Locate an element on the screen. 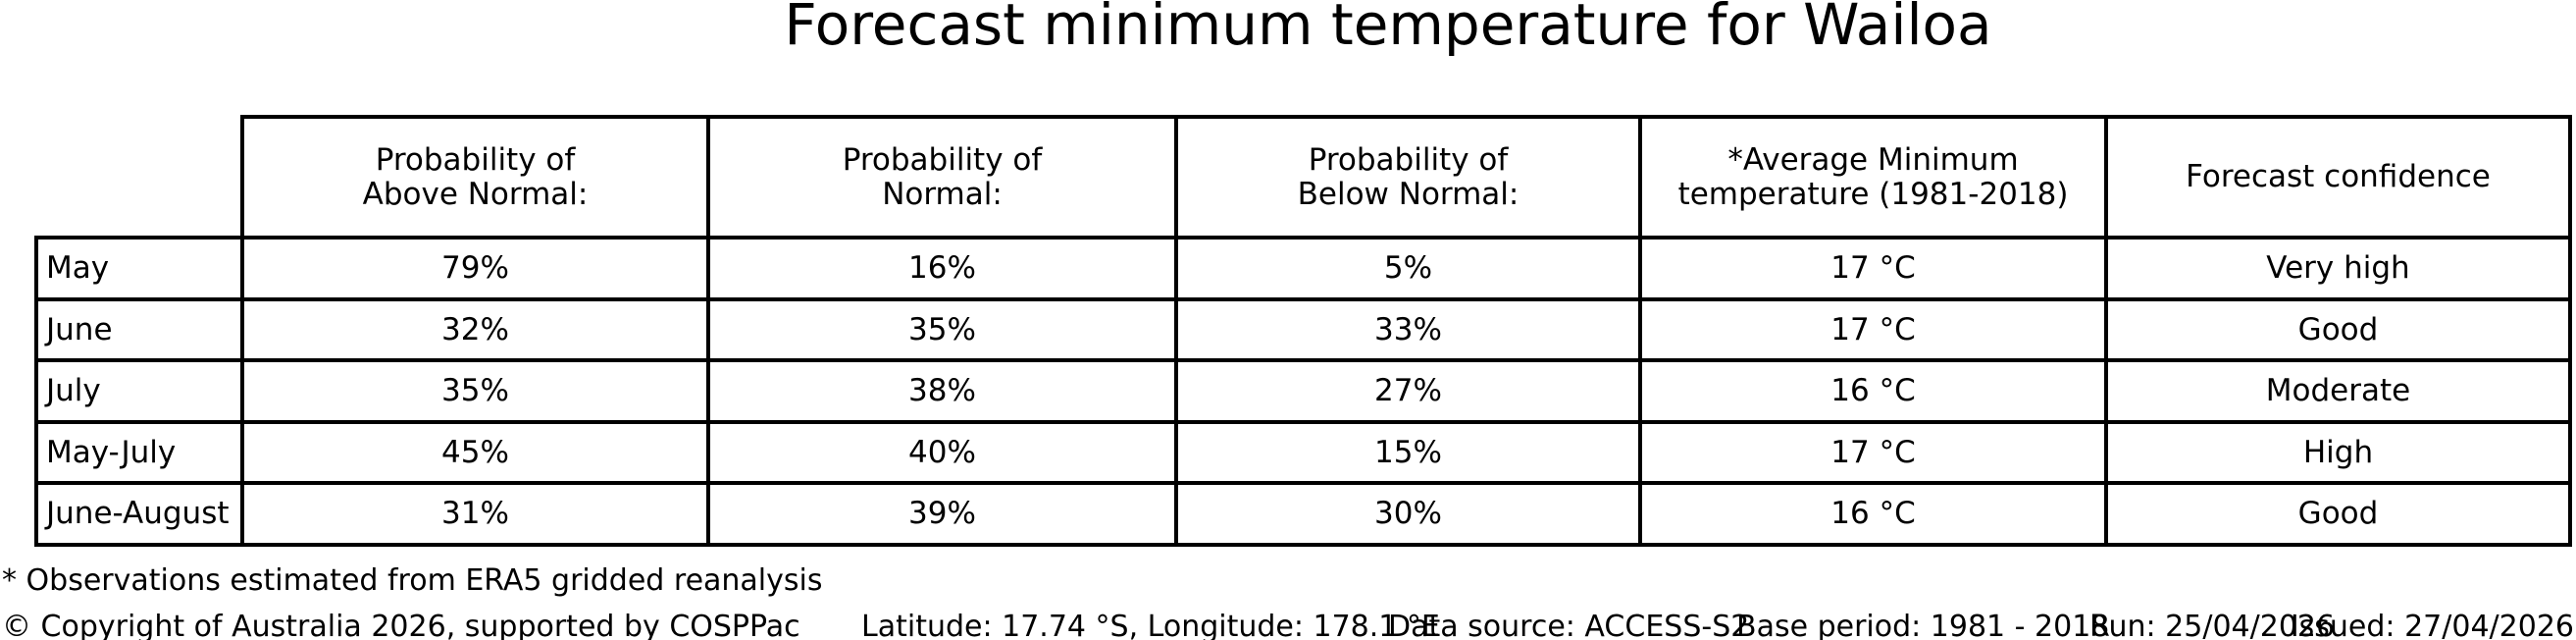 The image size is (2576, 640). page-title: Forecast minimum temperature for Wailoa is located at coordinates (1388, 29).